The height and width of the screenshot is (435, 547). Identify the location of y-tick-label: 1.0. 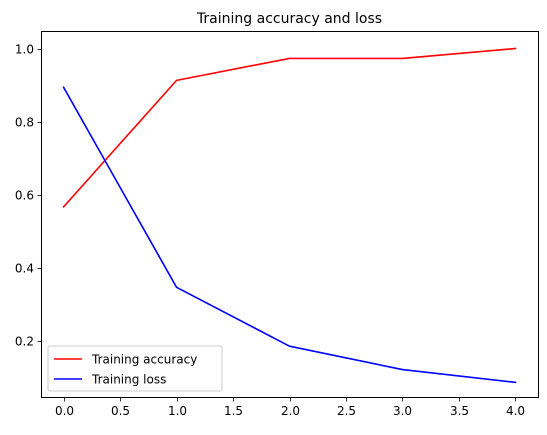
(24, 50).